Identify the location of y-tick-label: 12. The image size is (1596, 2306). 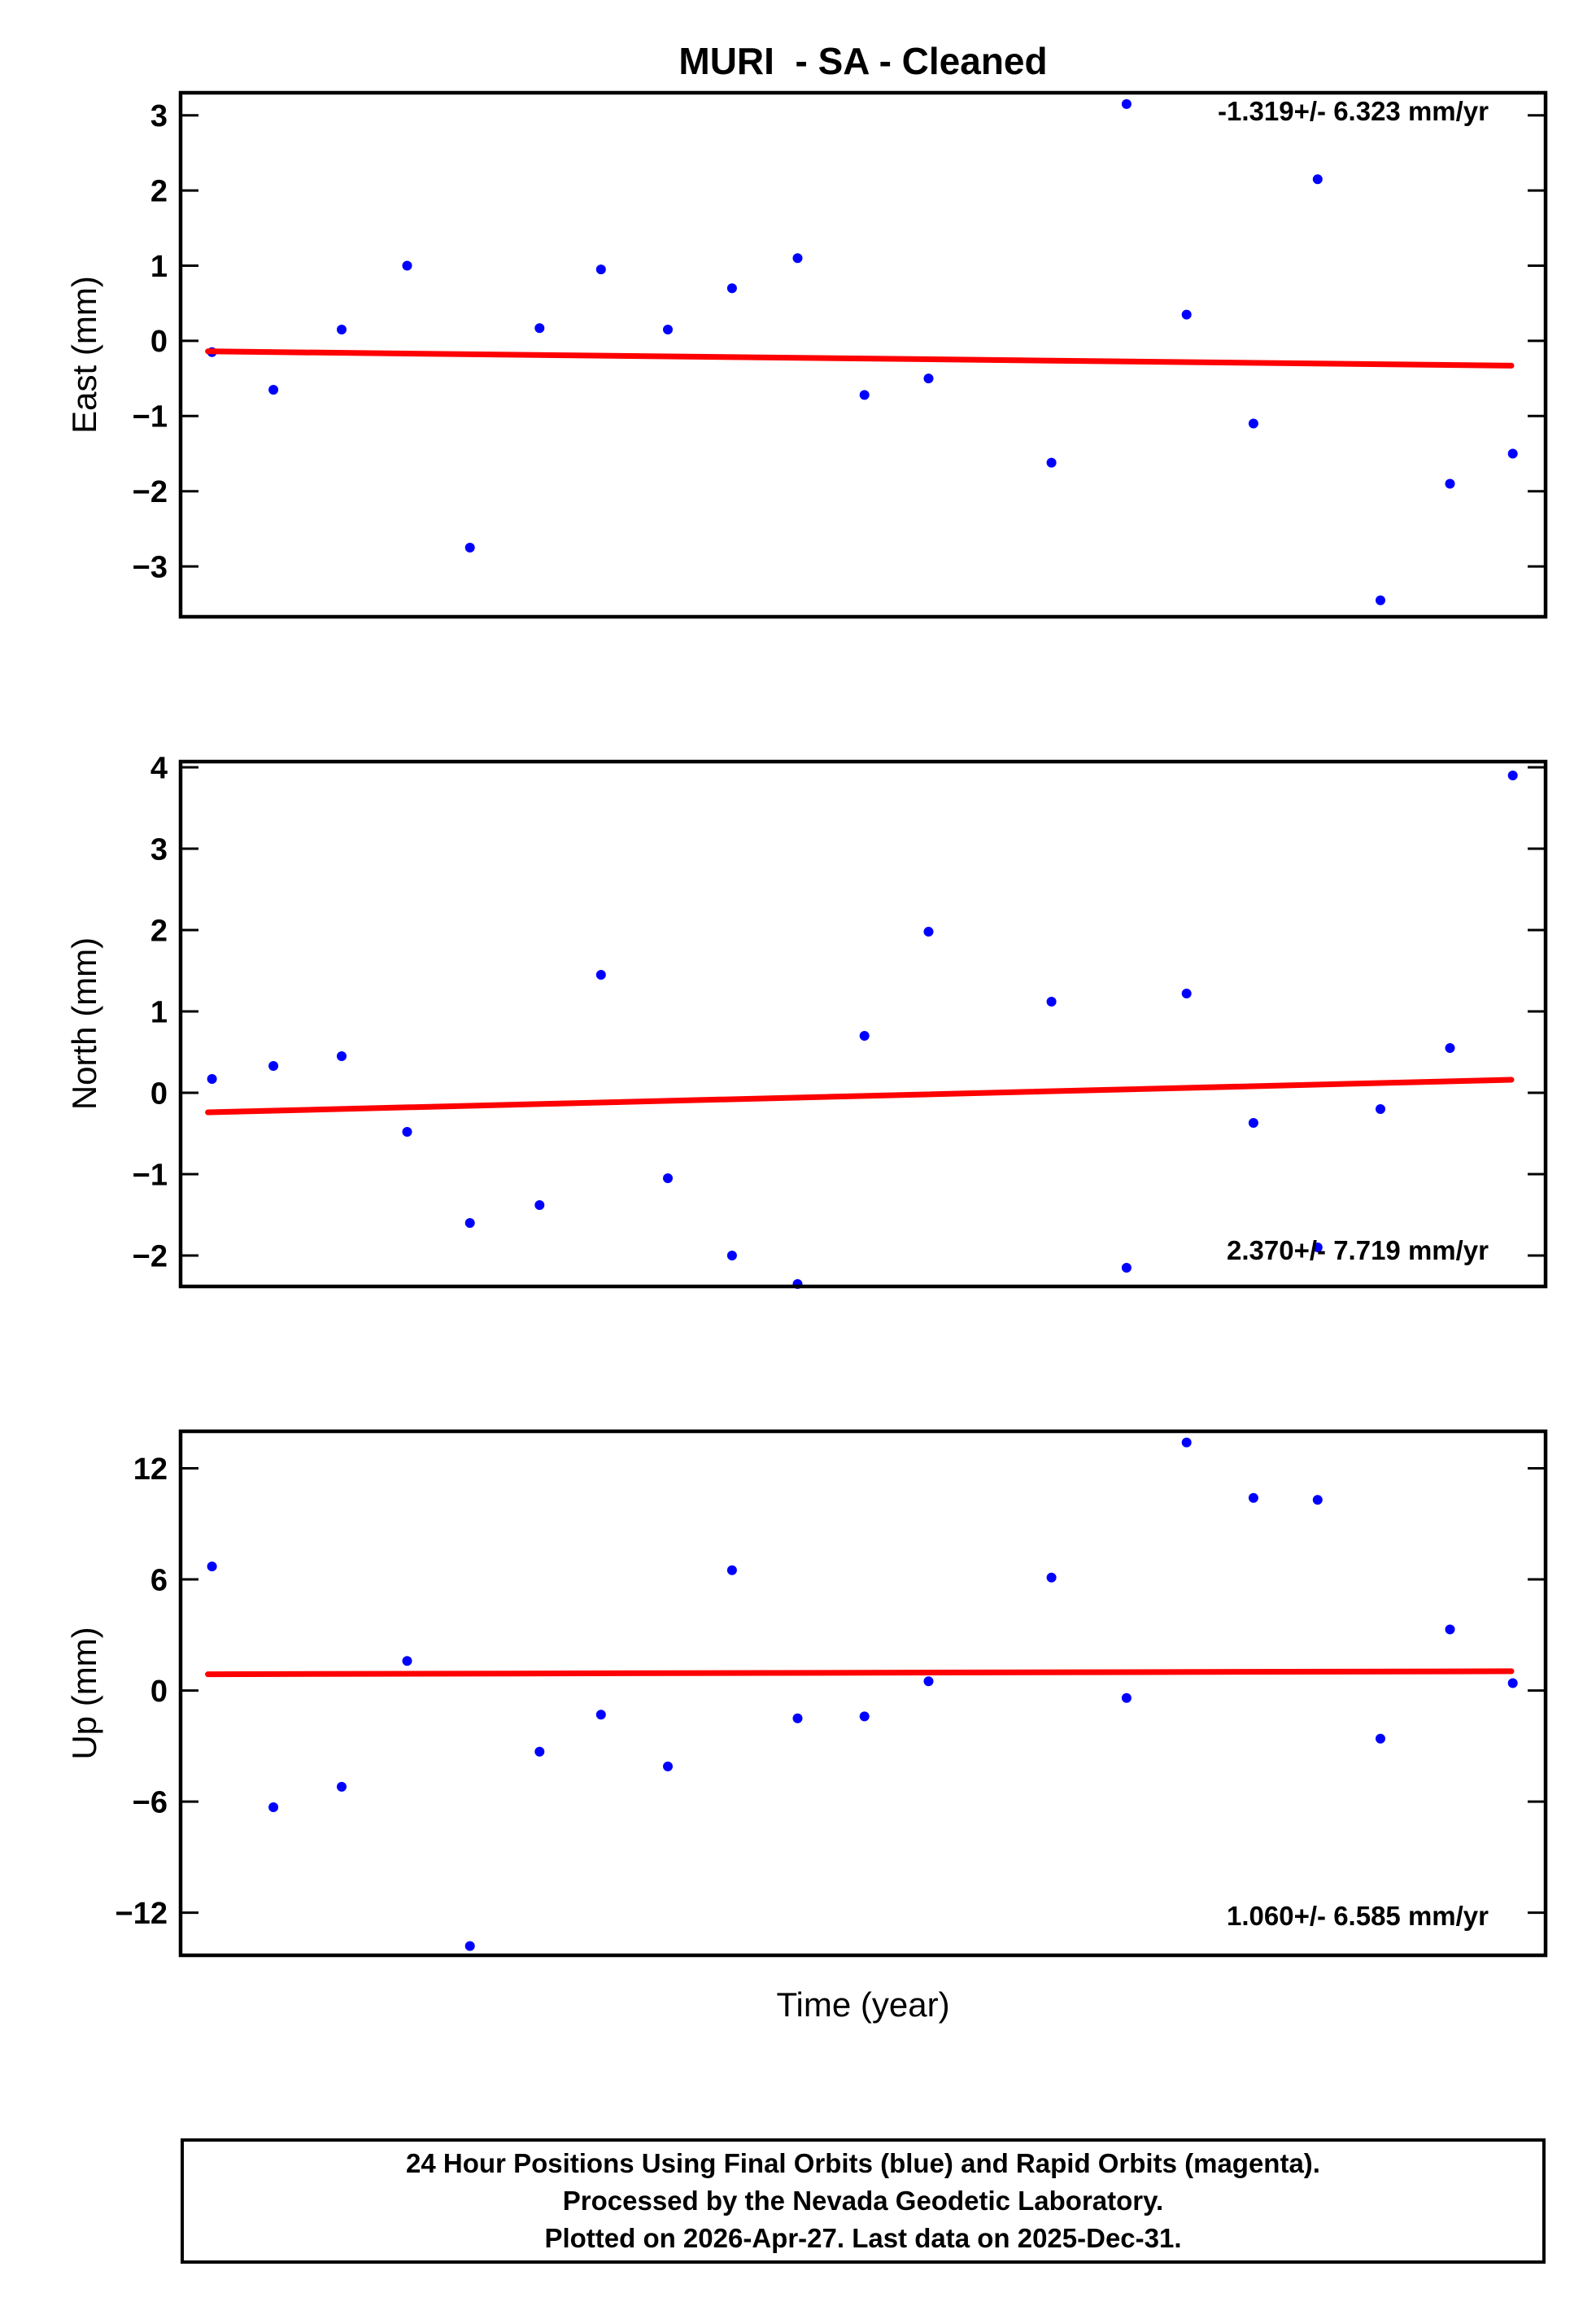
(150, 1469).